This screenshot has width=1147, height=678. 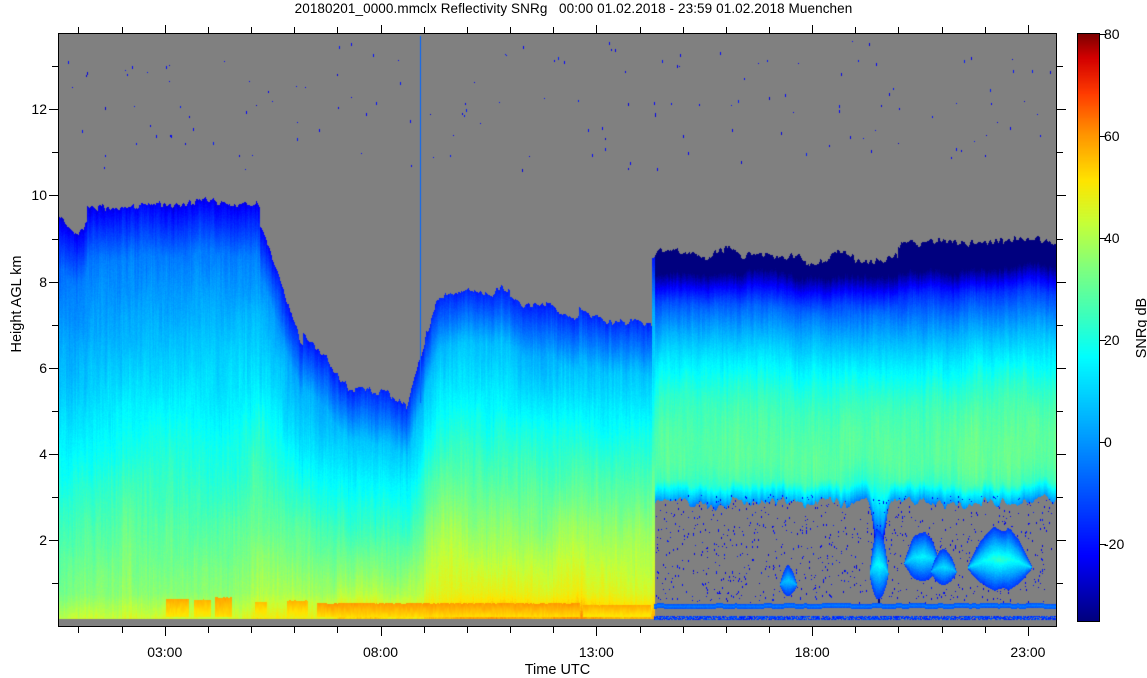 I want to click on y-axis-tick-label: 8, so click(x=43, y=281).